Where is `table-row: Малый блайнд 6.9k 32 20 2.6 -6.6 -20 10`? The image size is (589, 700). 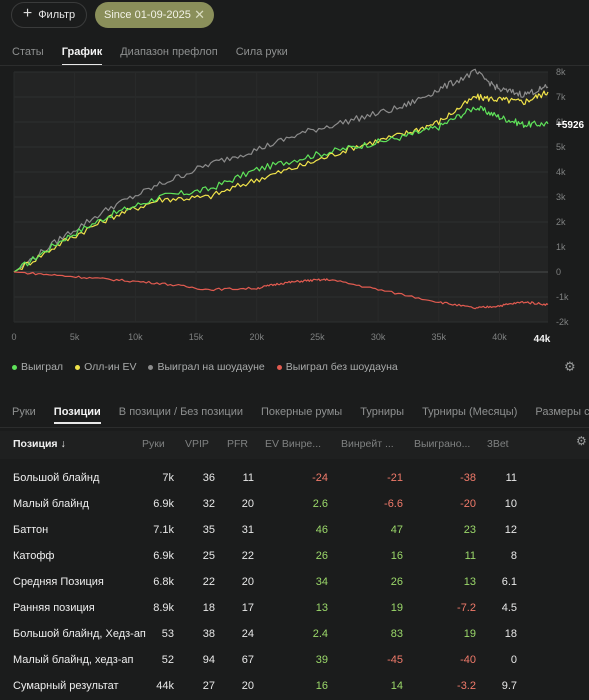 table-row: Малый блайнд 6.9k 32 20 2.6 -6.6 -20 10 is located at coordinates (294, 503).